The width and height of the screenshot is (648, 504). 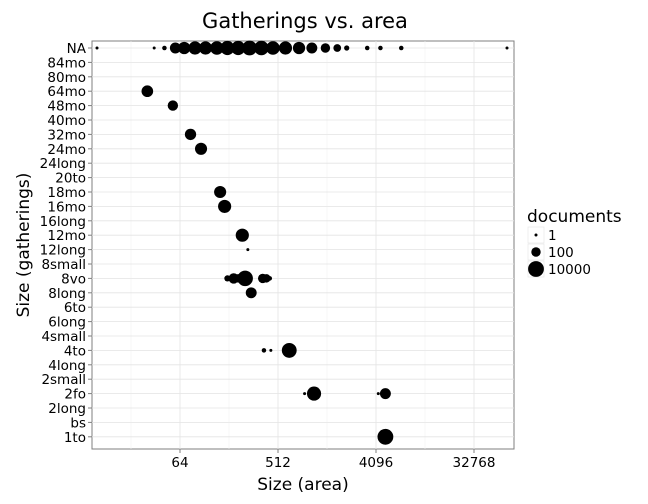 What do you see at coordinates (73, 279) in the screenshot?
I see `y-tick-label: 8vo` at bounding box center [73, 279].